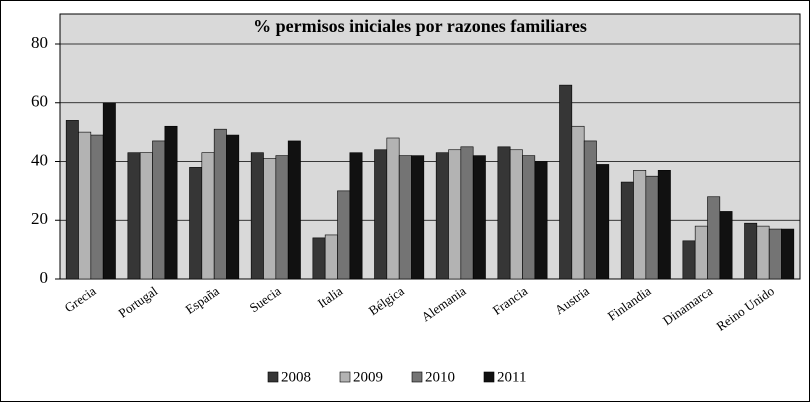  What do you see at coordinates (39, 159) in the screenshot?
I see `y-tick-label: 40` at bounding box center [39, 159].